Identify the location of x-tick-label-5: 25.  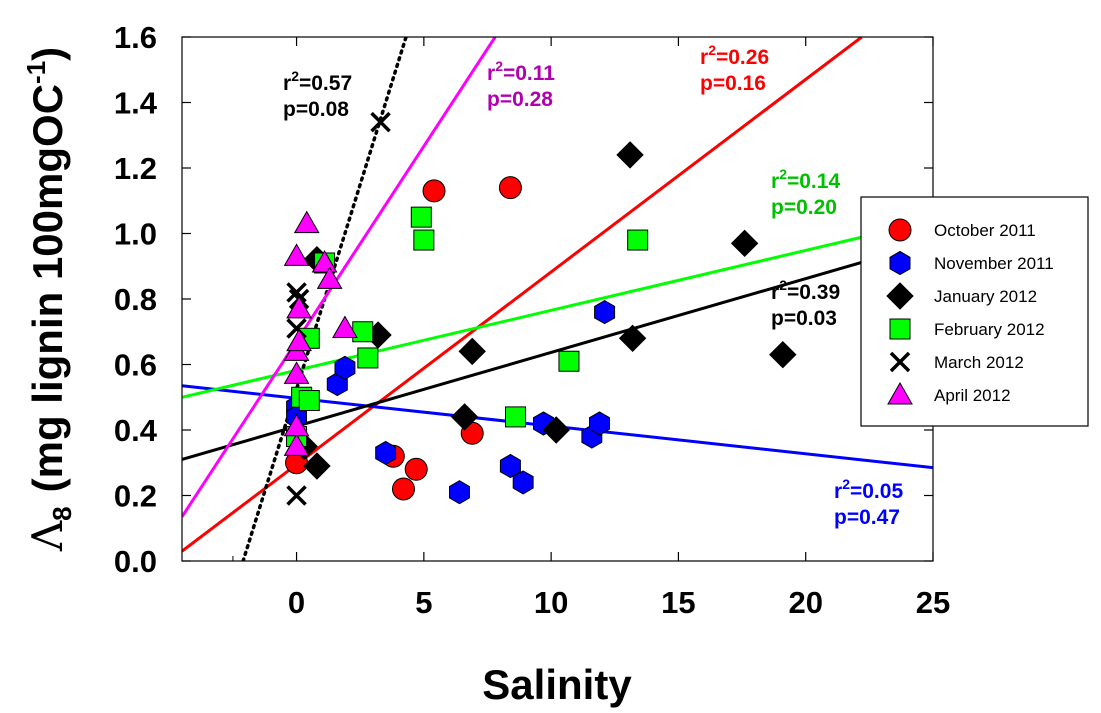
(933, 602).